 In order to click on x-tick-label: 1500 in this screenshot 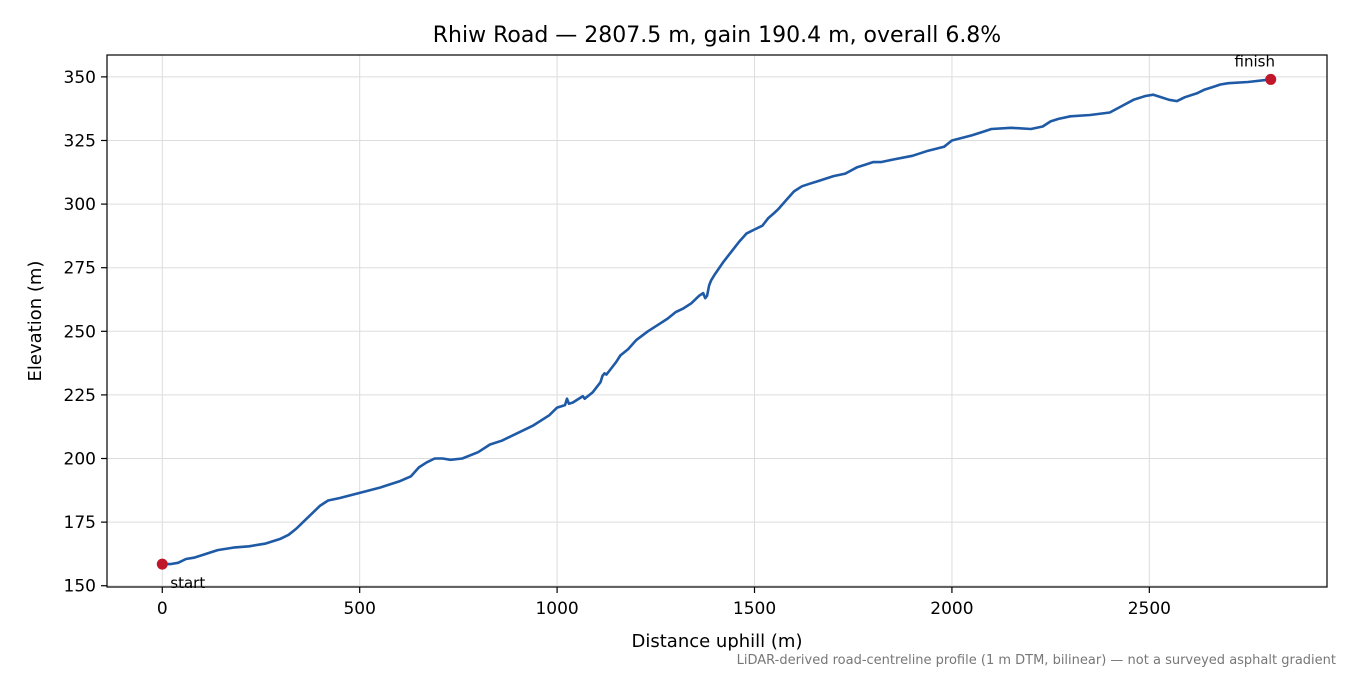, I will do `click(754, 609)`.